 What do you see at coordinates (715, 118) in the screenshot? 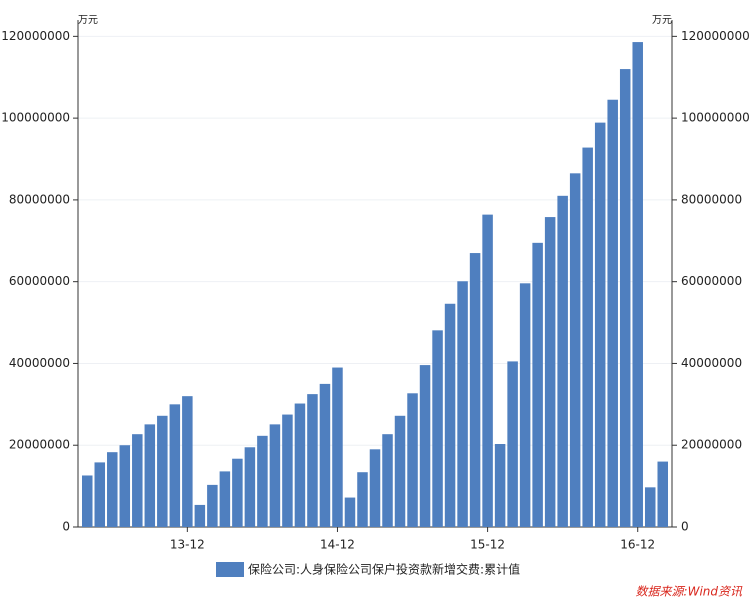
I see `y2-tick-label: 100000000` at bounding box center [715, 118].